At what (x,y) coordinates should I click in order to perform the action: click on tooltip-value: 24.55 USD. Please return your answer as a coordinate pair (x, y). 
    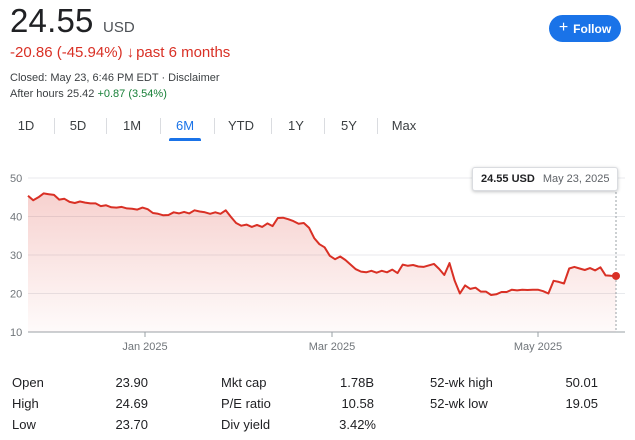
    Looking at the image, I should click on (508, 179).